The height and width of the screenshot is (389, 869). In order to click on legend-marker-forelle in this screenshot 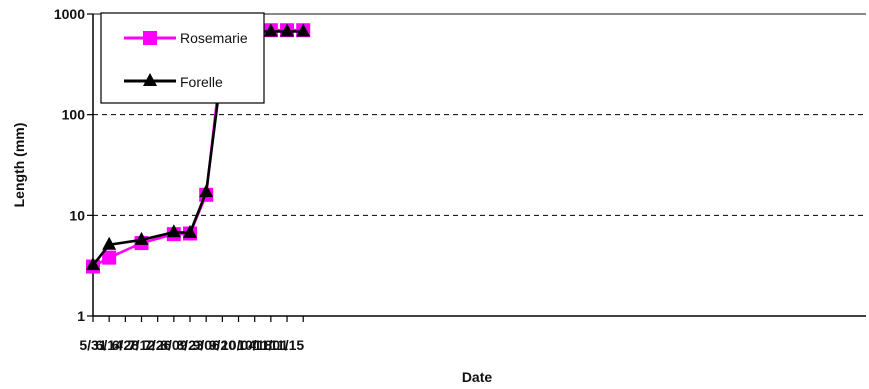, I will do `click(150, 79)`.